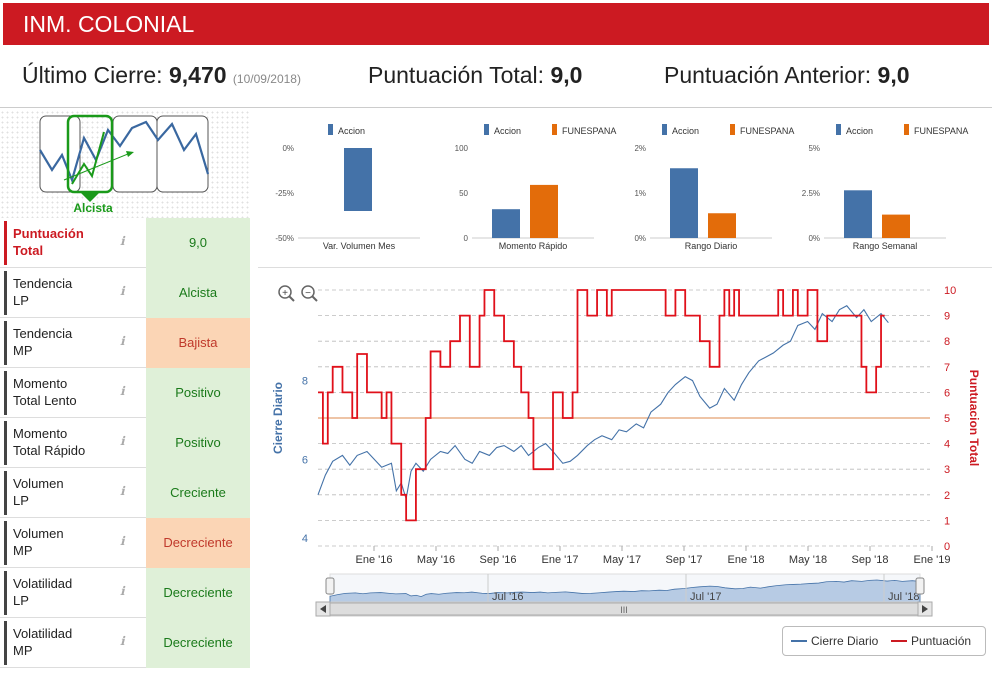 The image size is (992, 675). What do you see at coordinates (305, 539) in the screenshot?
I see `y-left-tick: 4` at bounding box center [305, 539].